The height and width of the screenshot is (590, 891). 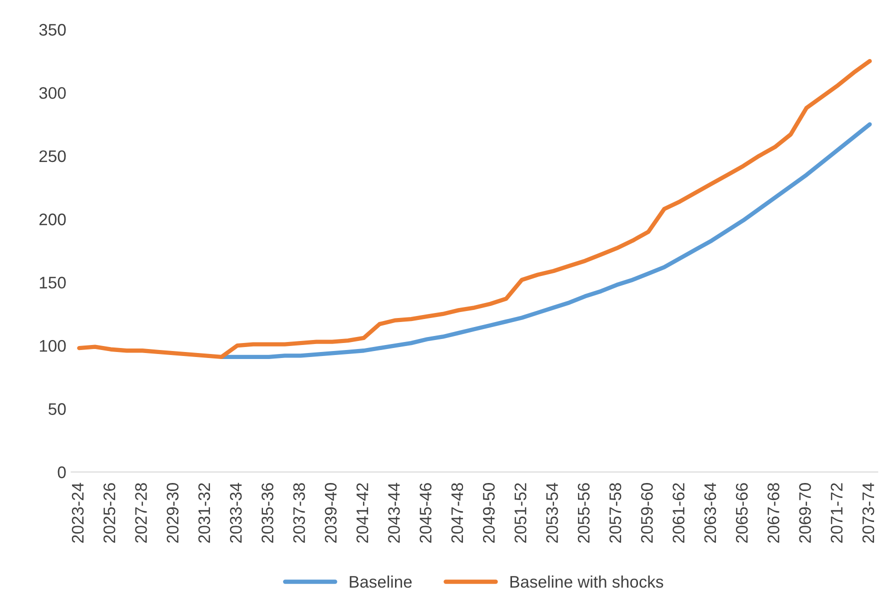 I want to click on y-tick-label: 50, so click(x=57, y=409).